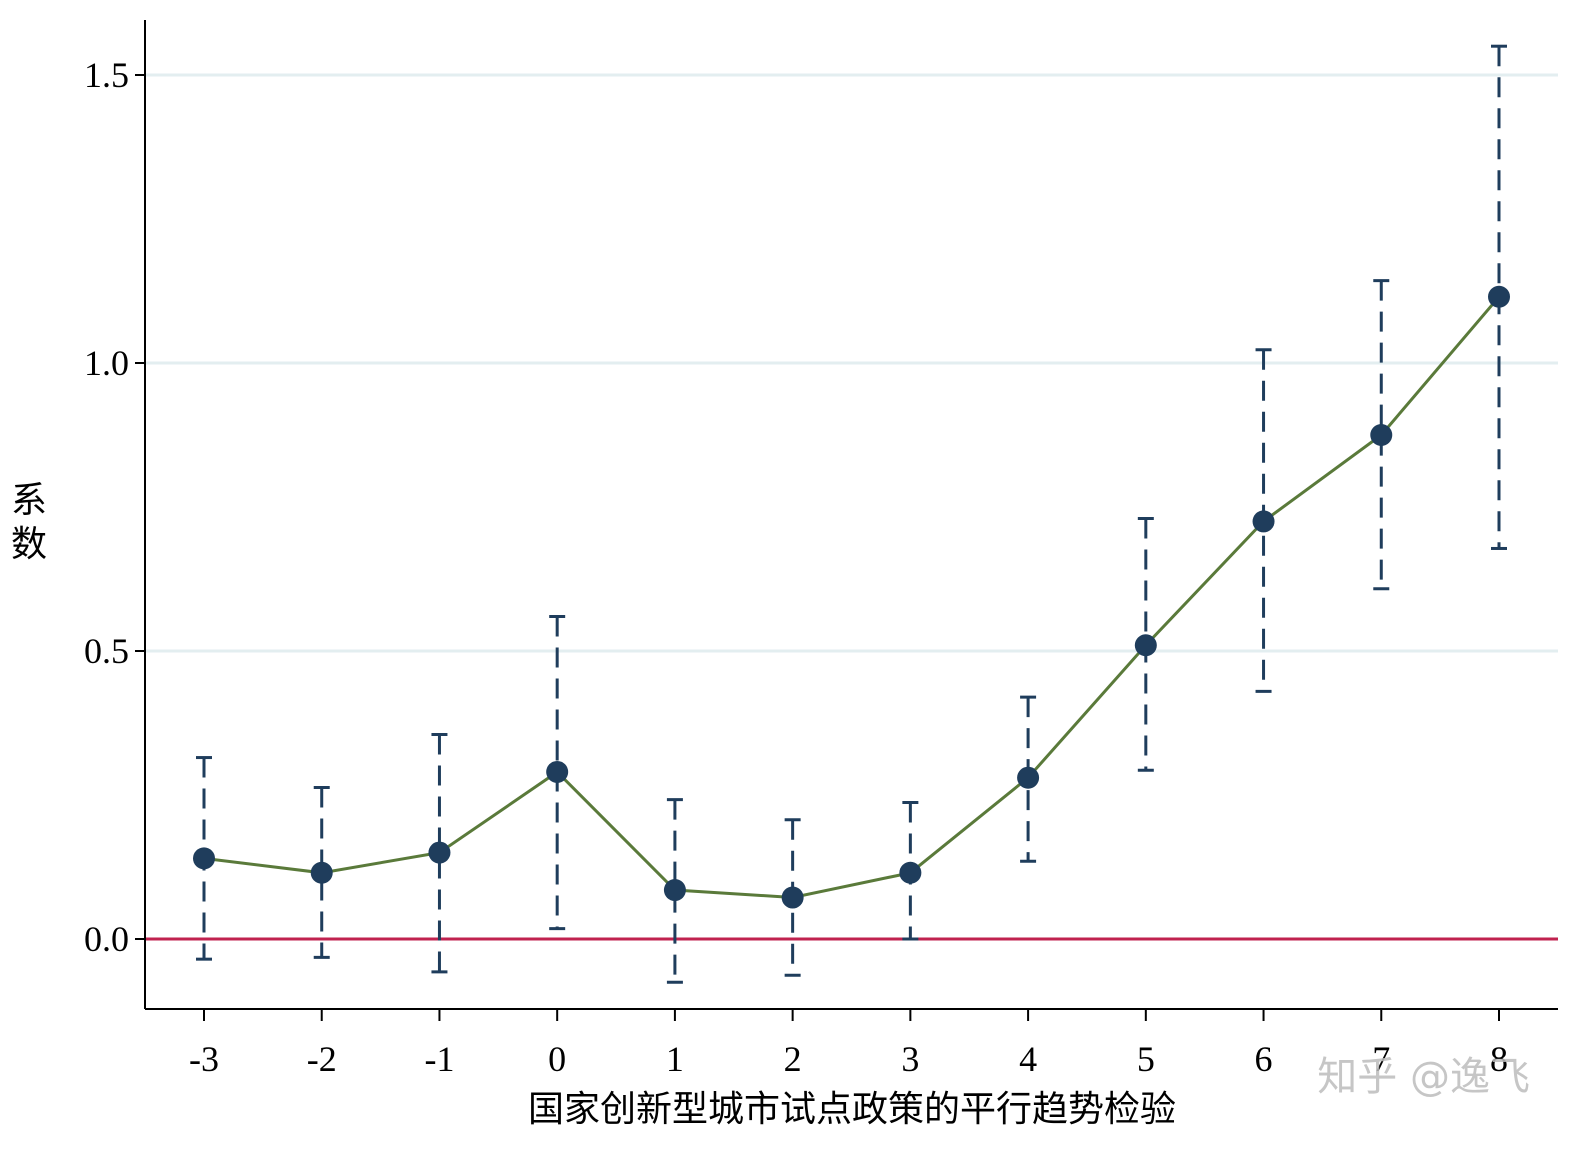  I want to click on data-point--1, so click(439, 852).